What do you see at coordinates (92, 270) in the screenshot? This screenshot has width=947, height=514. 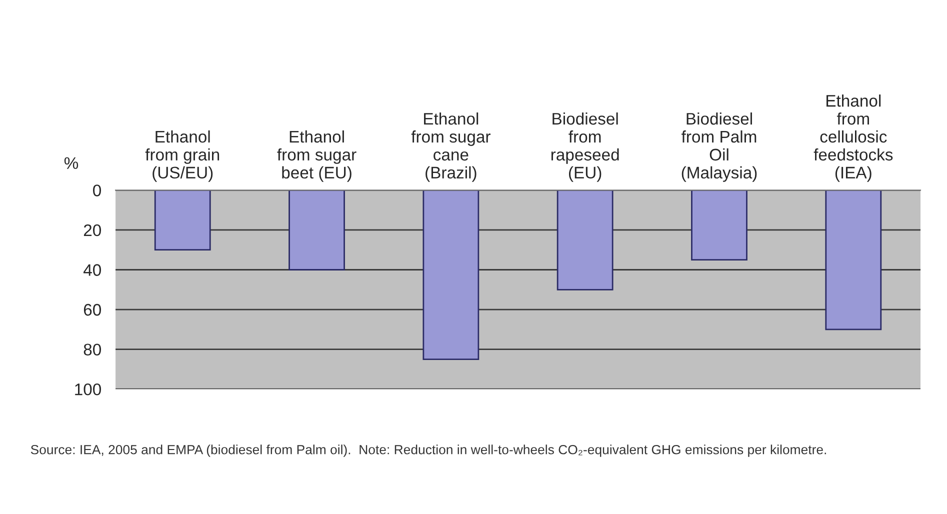 I see `y-tick-label: 40` at bounding box center [92, 270].